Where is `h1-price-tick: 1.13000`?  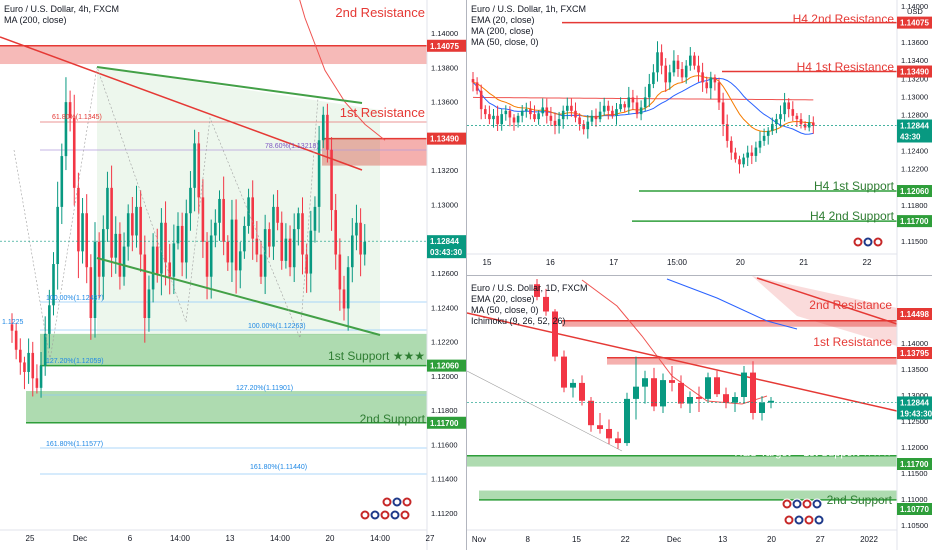 h1-price-tick: 1.13000 is located at coordinates (914, 96).